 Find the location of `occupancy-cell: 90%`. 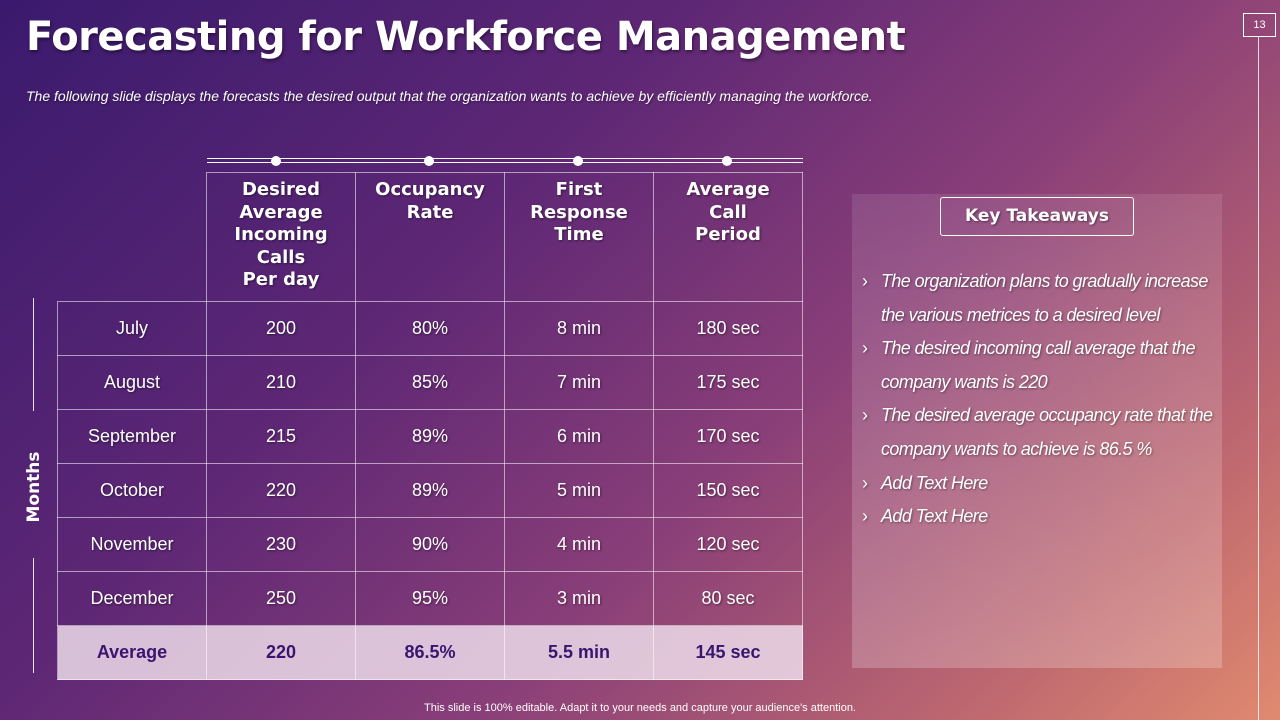

occupancy-cell: 90% is located at coordinates (430, 544).